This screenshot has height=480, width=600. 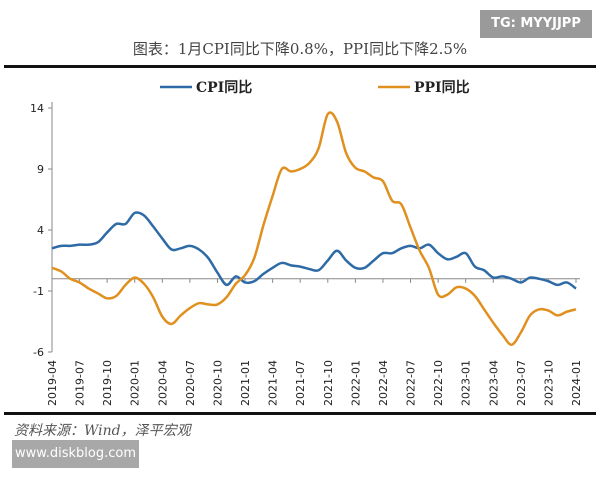 I want to click on x-tick-label: 2022-10, so click(x=438, y=383).